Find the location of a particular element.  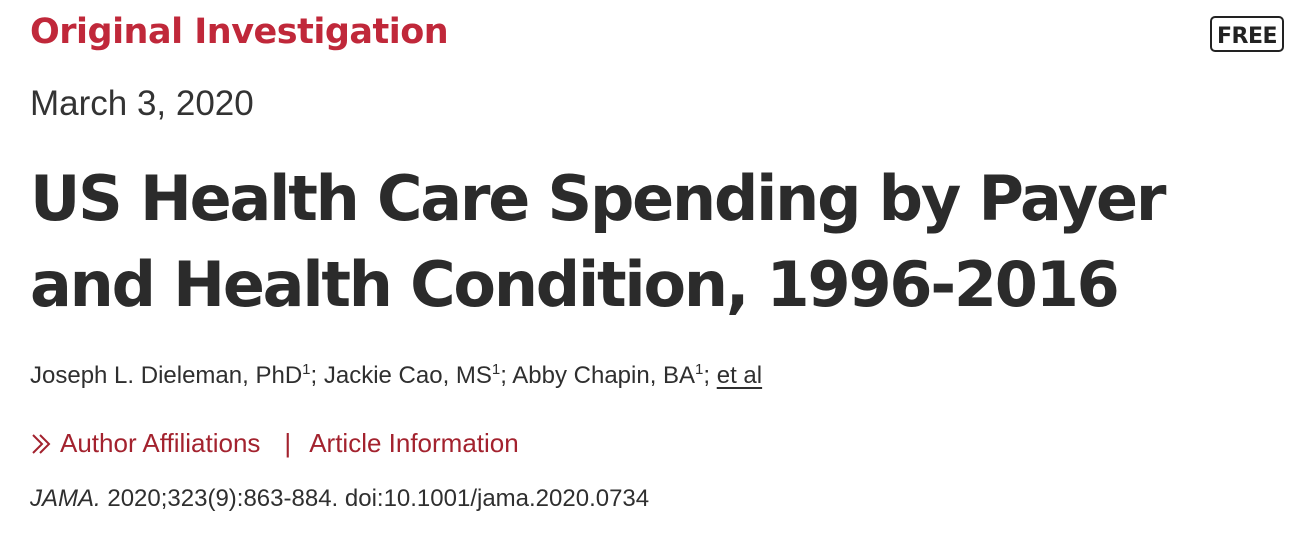

article-type-label: Original Investigation is located at coordinates (239, 32).